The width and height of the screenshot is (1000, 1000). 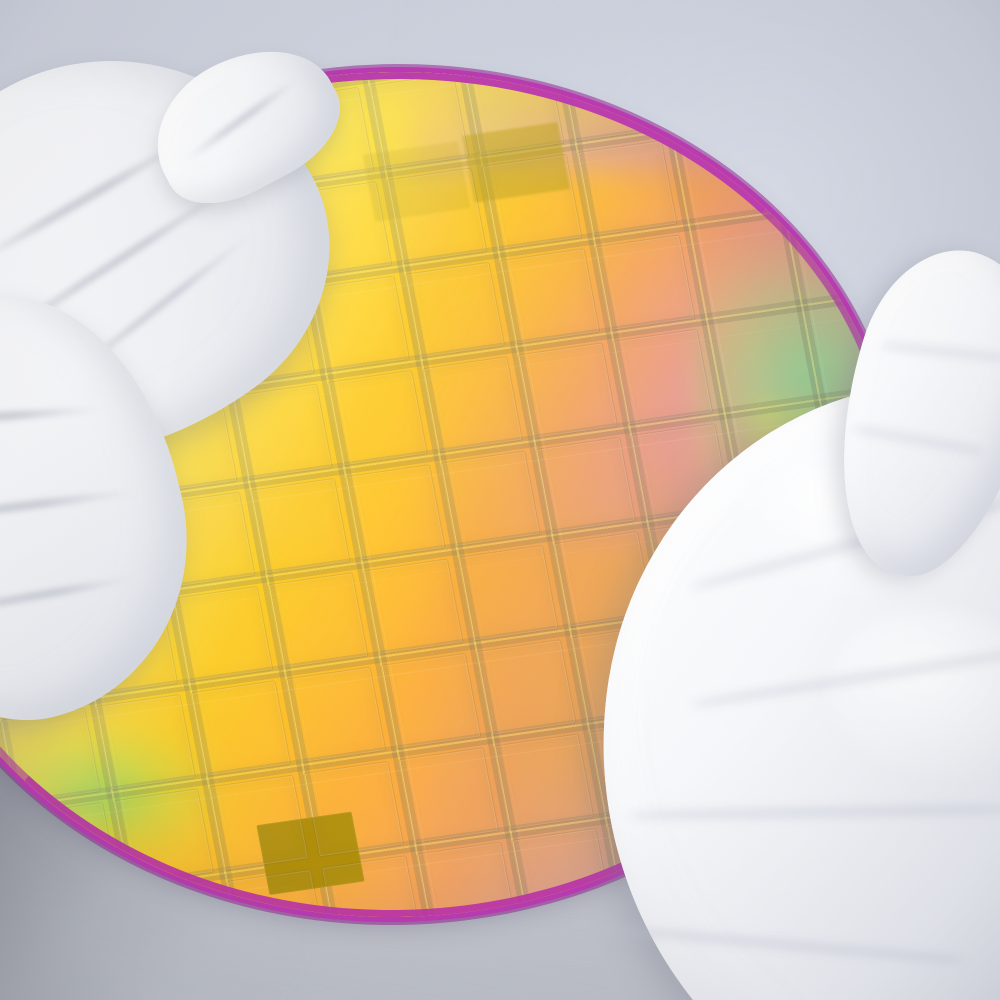 What do you see at coordinates (908, 694) in the screenshot?
I see `glove-knuckle-highlight` at bounding box center [908, 694].